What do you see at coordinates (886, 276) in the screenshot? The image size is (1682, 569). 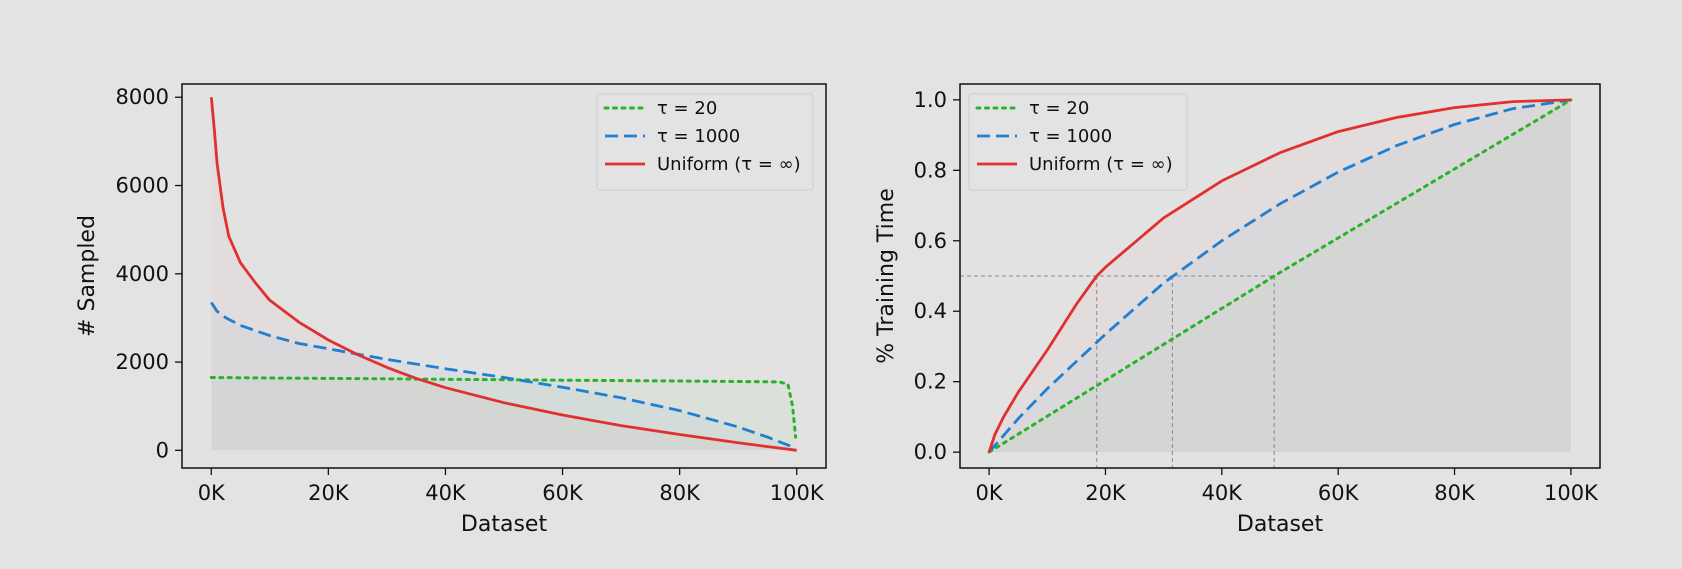 I see `y-axis-label: % Training Time` at bounding box center [886, 276].